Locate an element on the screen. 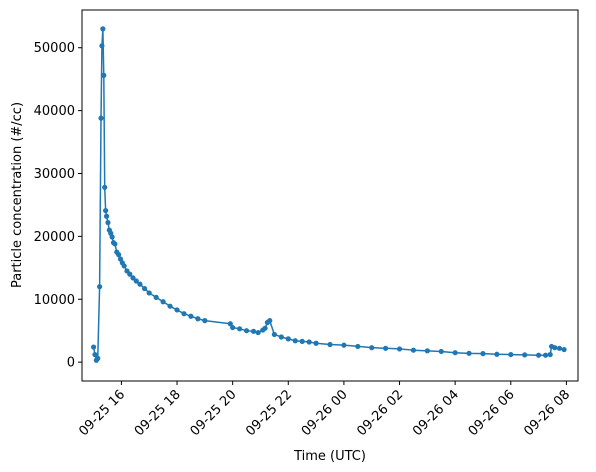 The height and width of the screenshot is (472, 596). x-tick-label: 09-25 22 is located at coordinates (269, 413).